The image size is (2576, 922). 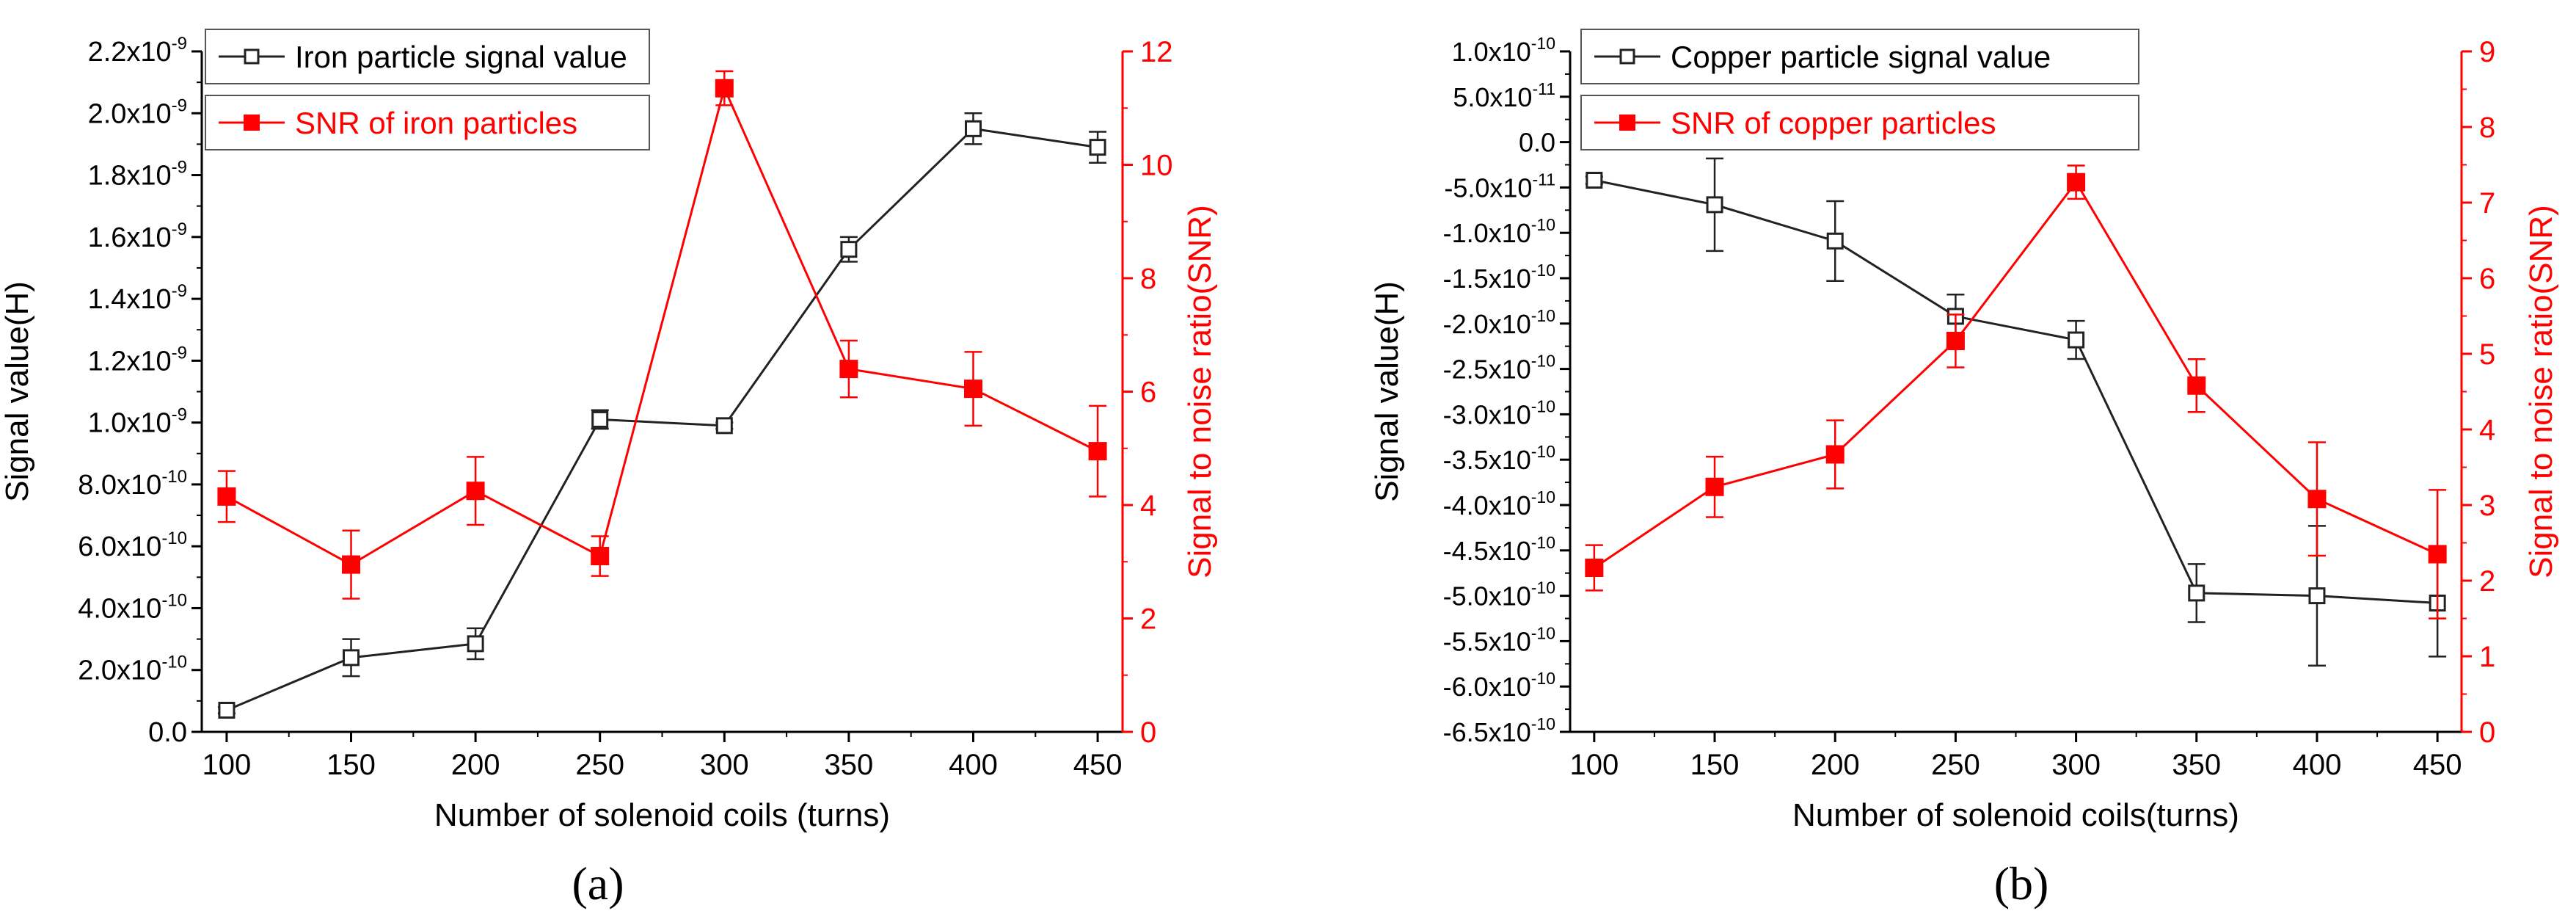 I want to click on x-tick-label: 250, so click(x=600, y=765).